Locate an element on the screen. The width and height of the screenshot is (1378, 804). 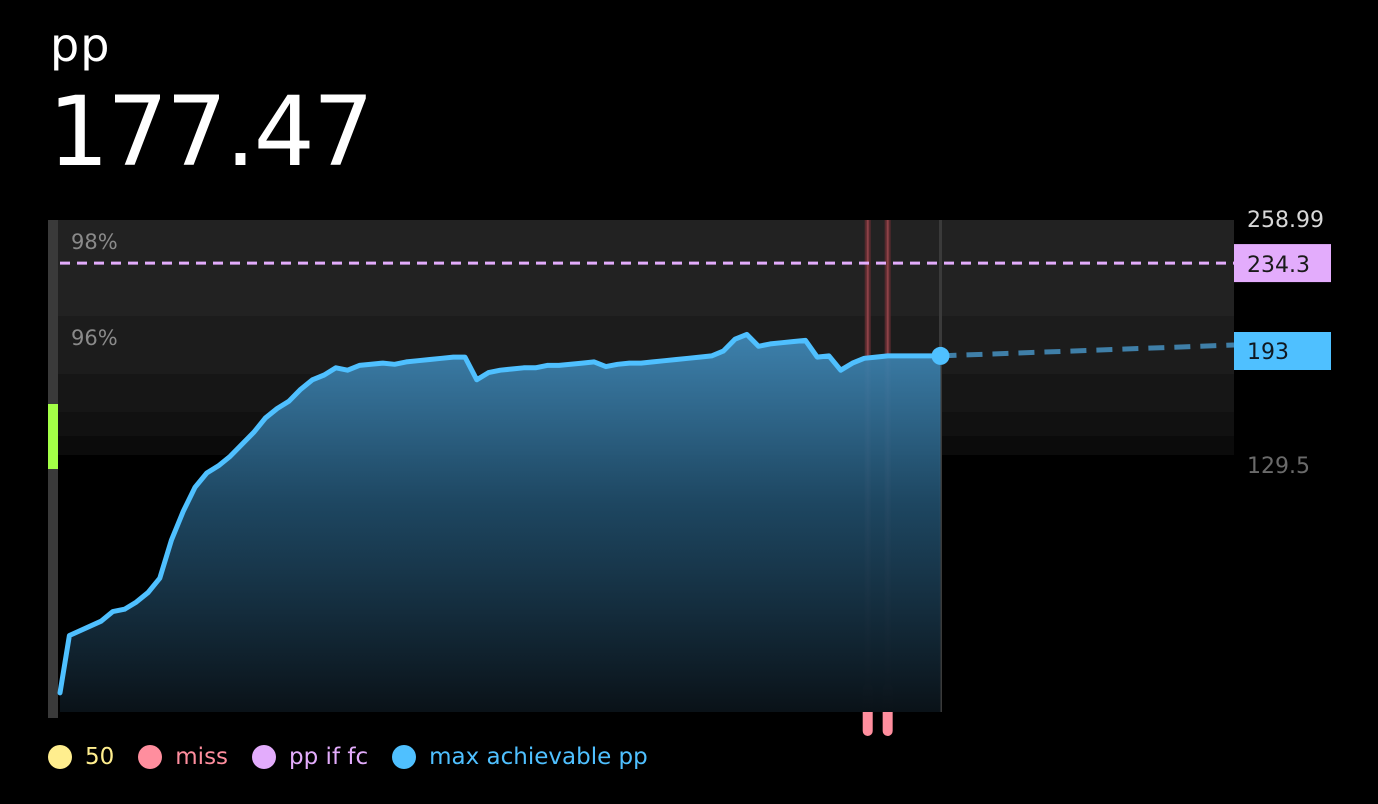
legend: 50 miss pp if fc max achievable pp is located at coordinates (360, 757).